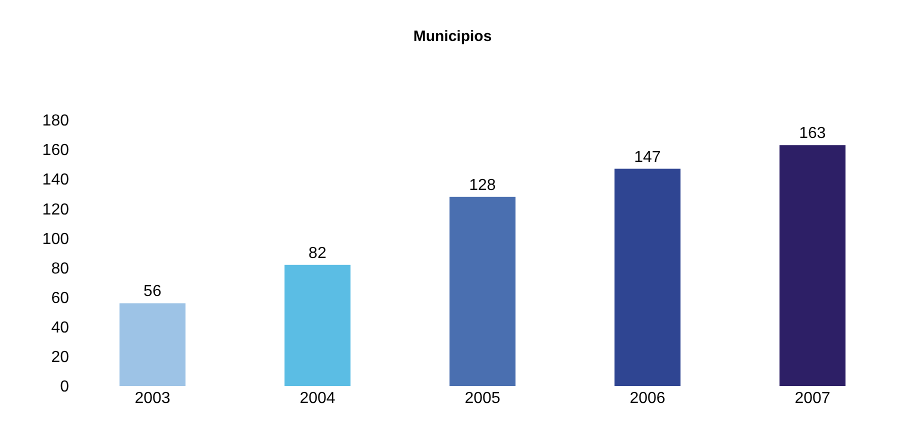 Image resolution: width=905 pixels, height=436 pixels. Describe the element at coordinates (812, 398) in the screenshot. I see `x-tick-label: 2007` at that location.